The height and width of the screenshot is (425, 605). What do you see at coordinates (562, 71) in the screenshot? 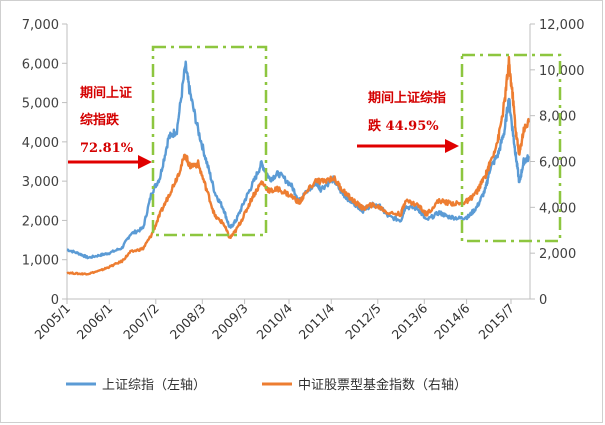
I see `right-tick-label: 10,000` at bounding box center [562, 71].